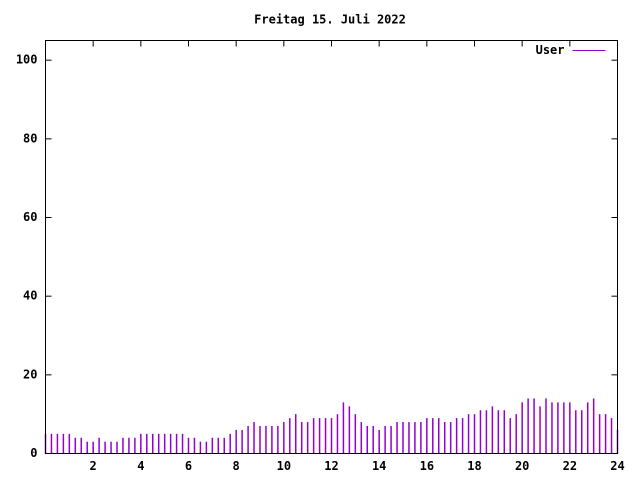 Image resolution: width=640 pixels, height=484 pixels. What do you see at coordinates (236, 466) in the screenshot?
I see `x-tick-label: 8` at bounding box center [236, 466].